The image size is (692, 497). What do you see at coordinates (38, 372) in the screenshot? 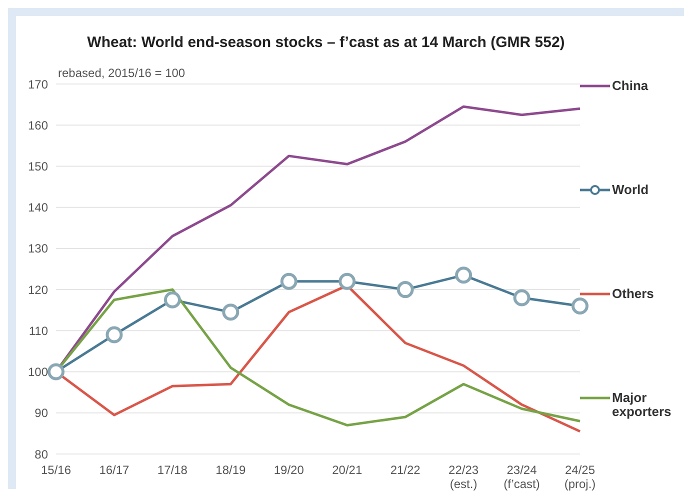
I see `y-tick-label: 100` at bounding box center [38, 372].